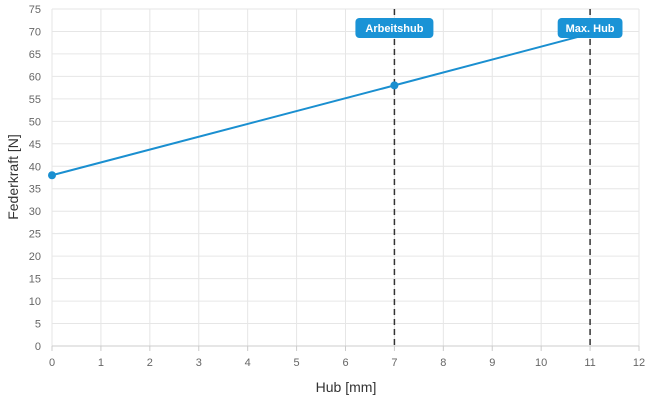 The image size is (650, 400). What do you see at coordinates (35, 32) in the screenshot?
I see `y-tick-label: 70` at bounding box center [35, 32].